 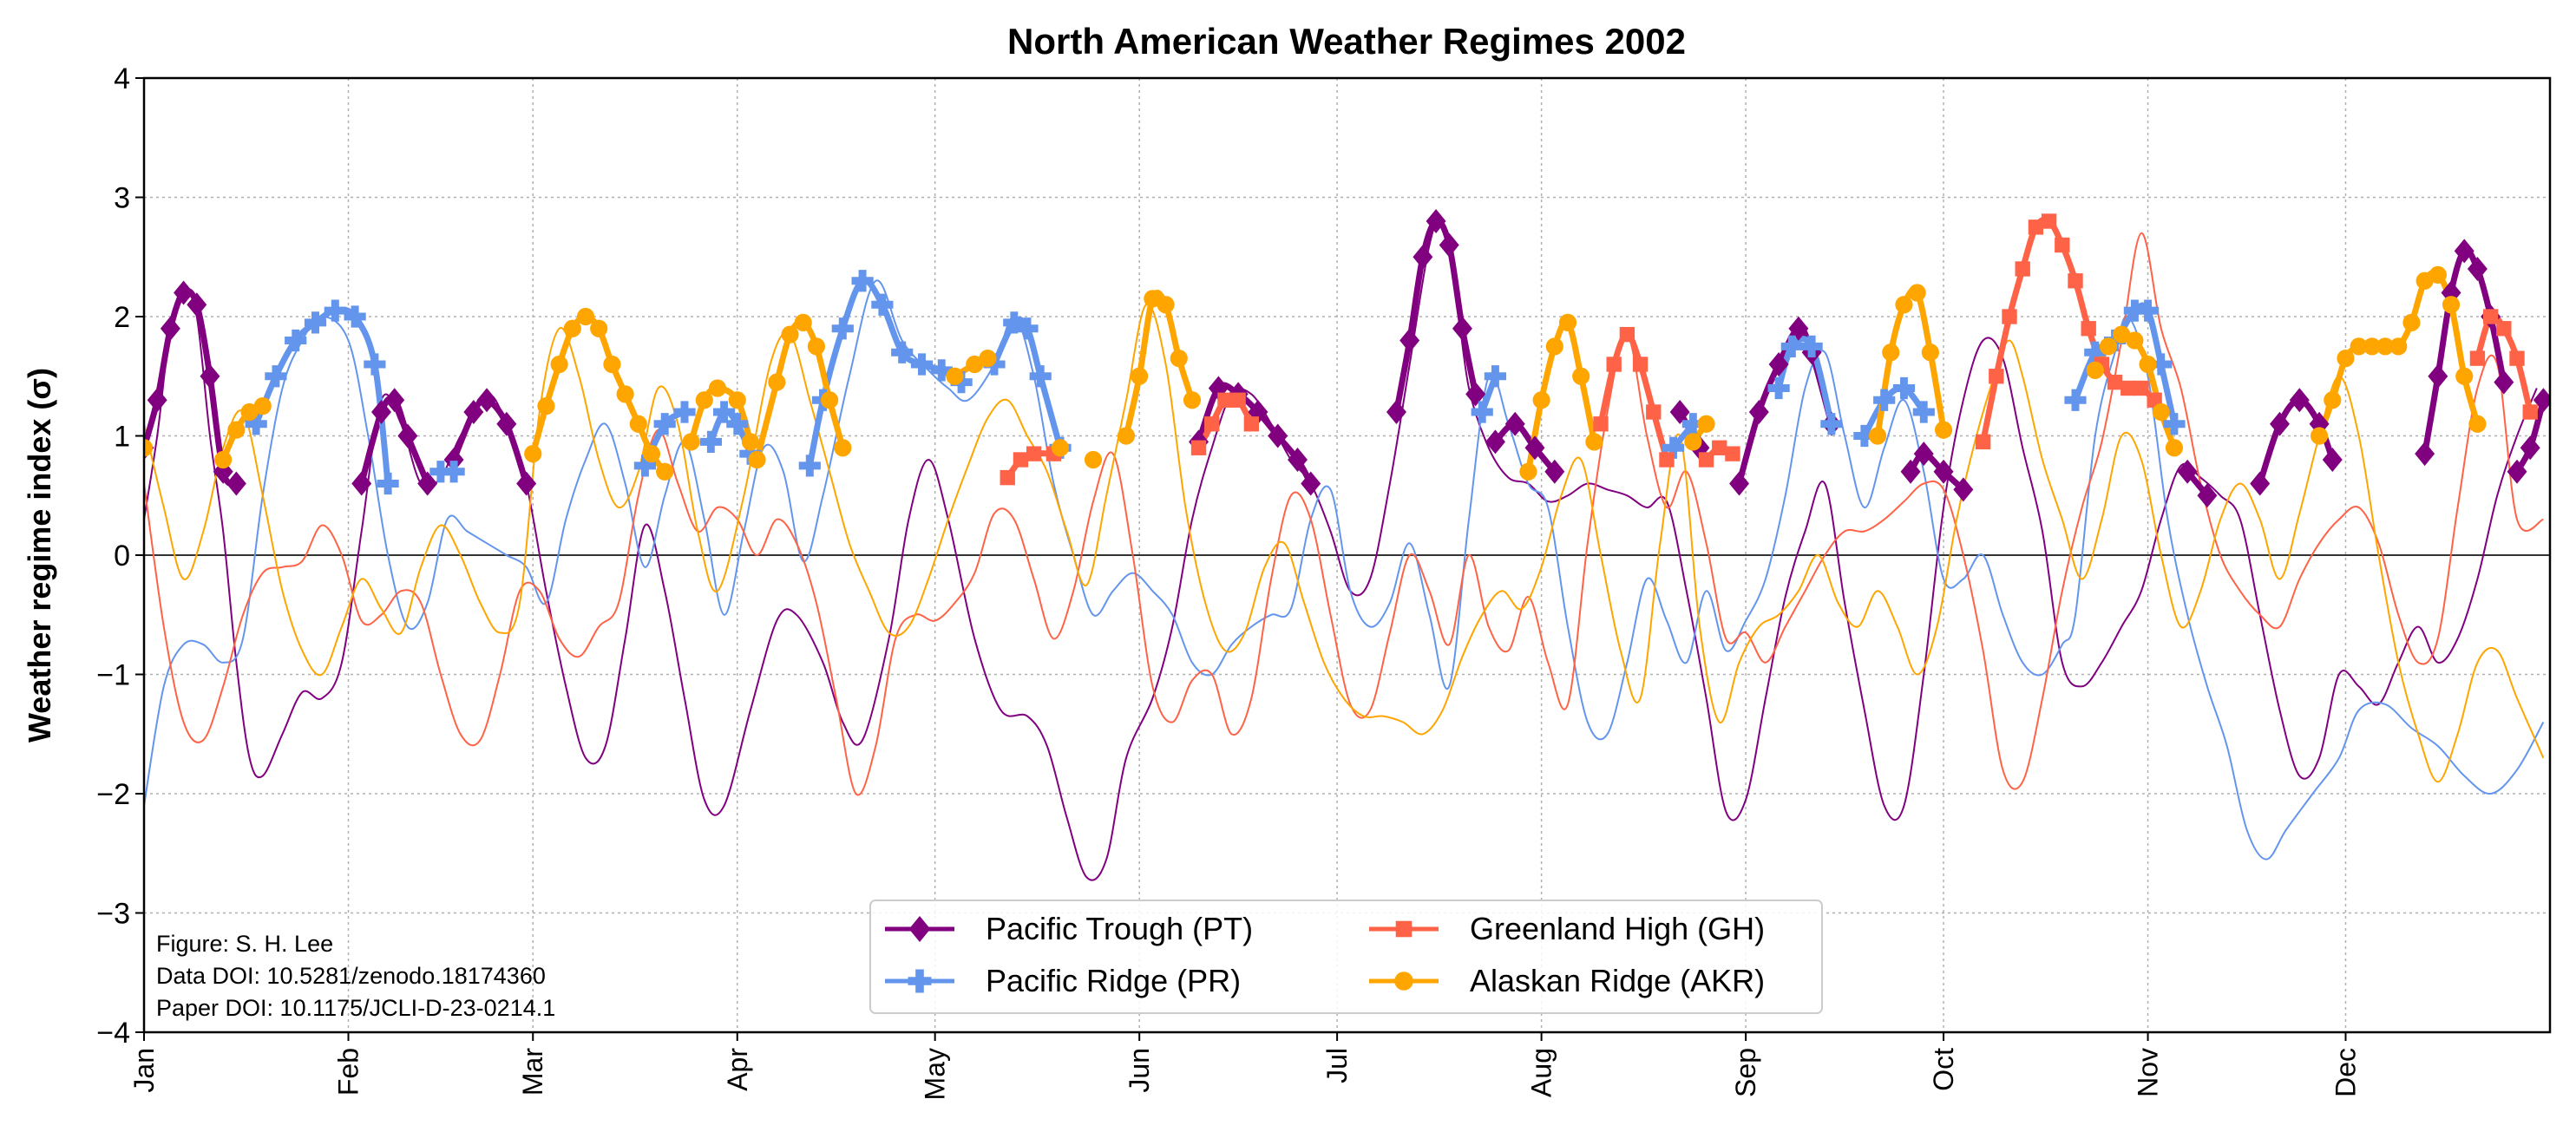 I want to click on y-tick-label: 1, so click(x=122, y=437).